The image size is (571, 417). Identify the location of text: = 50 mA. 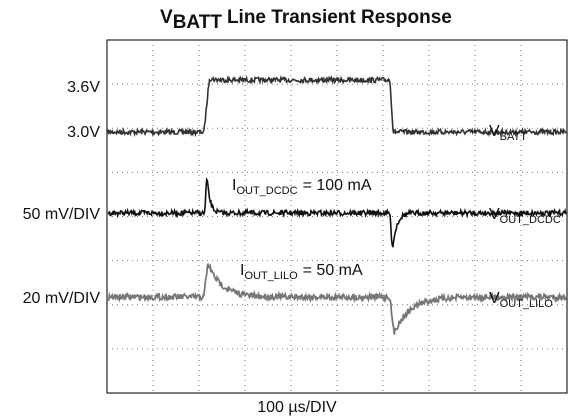
(333, 270).